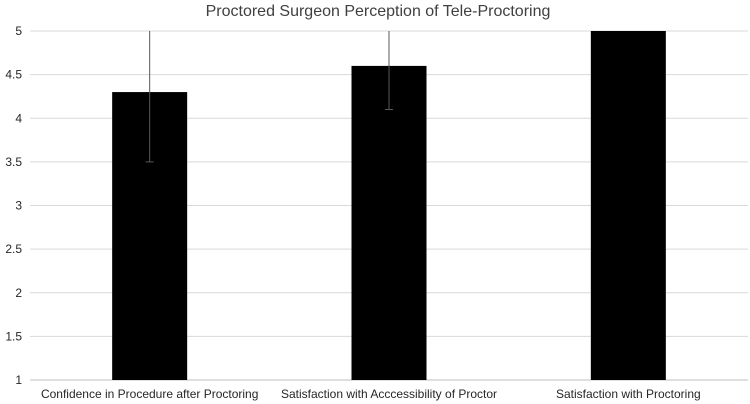 The width and height of the screenshot is (750, 404). I want to click on y-tick-label: 2, so click(18, 293).